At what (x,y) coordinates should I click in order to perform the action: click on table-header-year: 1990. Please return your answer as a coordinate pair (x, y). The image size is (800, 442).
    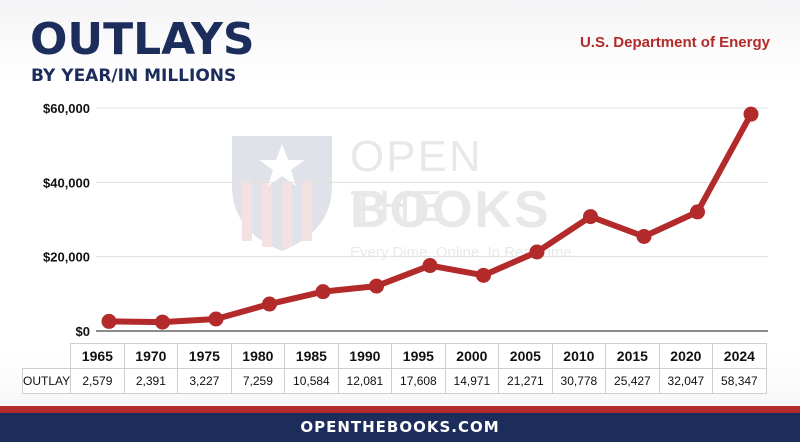
    Looking at the image, I should click on (365, 356).